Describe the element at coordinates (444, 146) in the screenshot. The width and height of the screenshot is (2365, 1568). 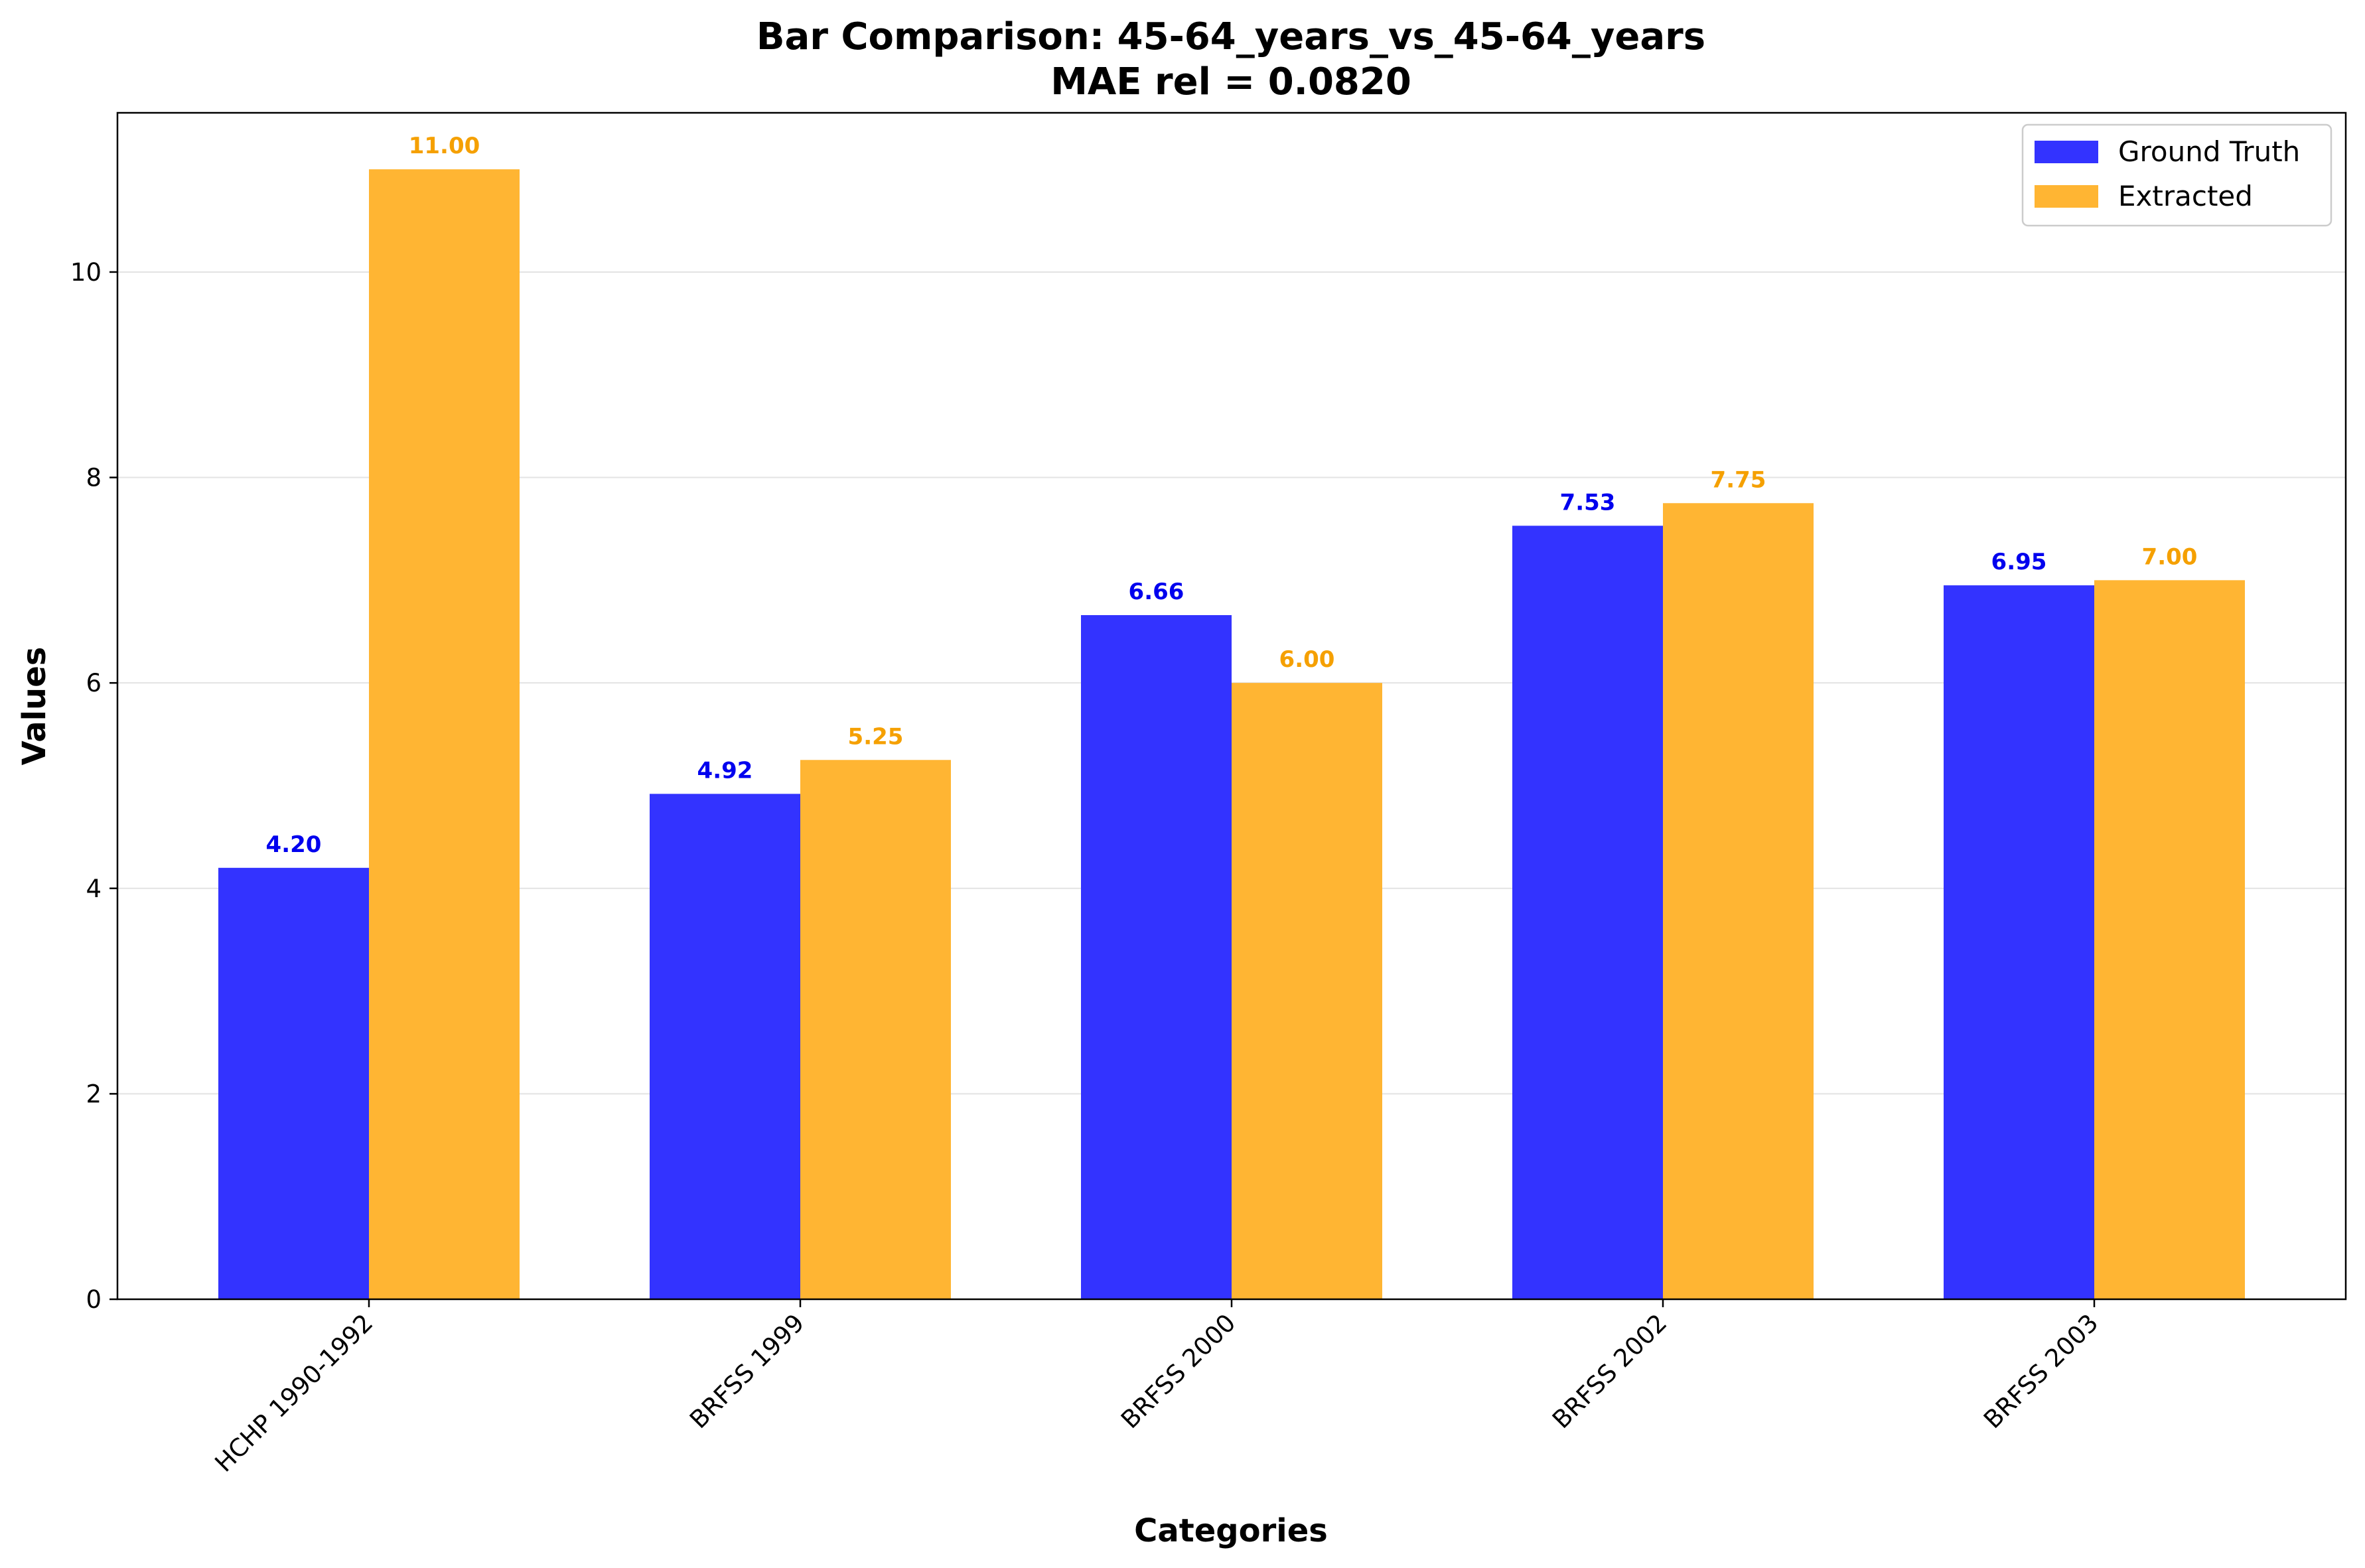
I see `value-label-extracted-hchp-1990-1992: 11.00` at that location.